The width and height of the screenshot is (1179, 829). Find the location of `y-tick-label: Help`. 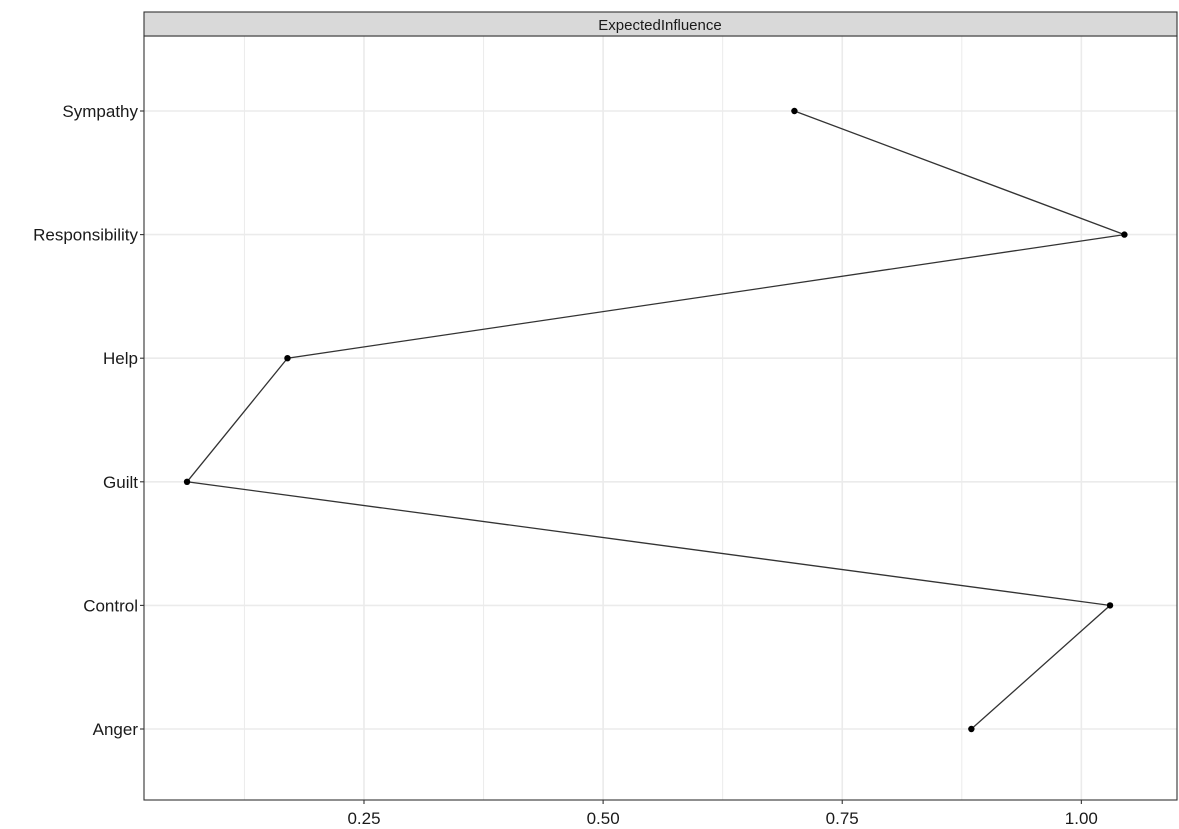

y-tick-label: Help is located at coordinates (120, 358).